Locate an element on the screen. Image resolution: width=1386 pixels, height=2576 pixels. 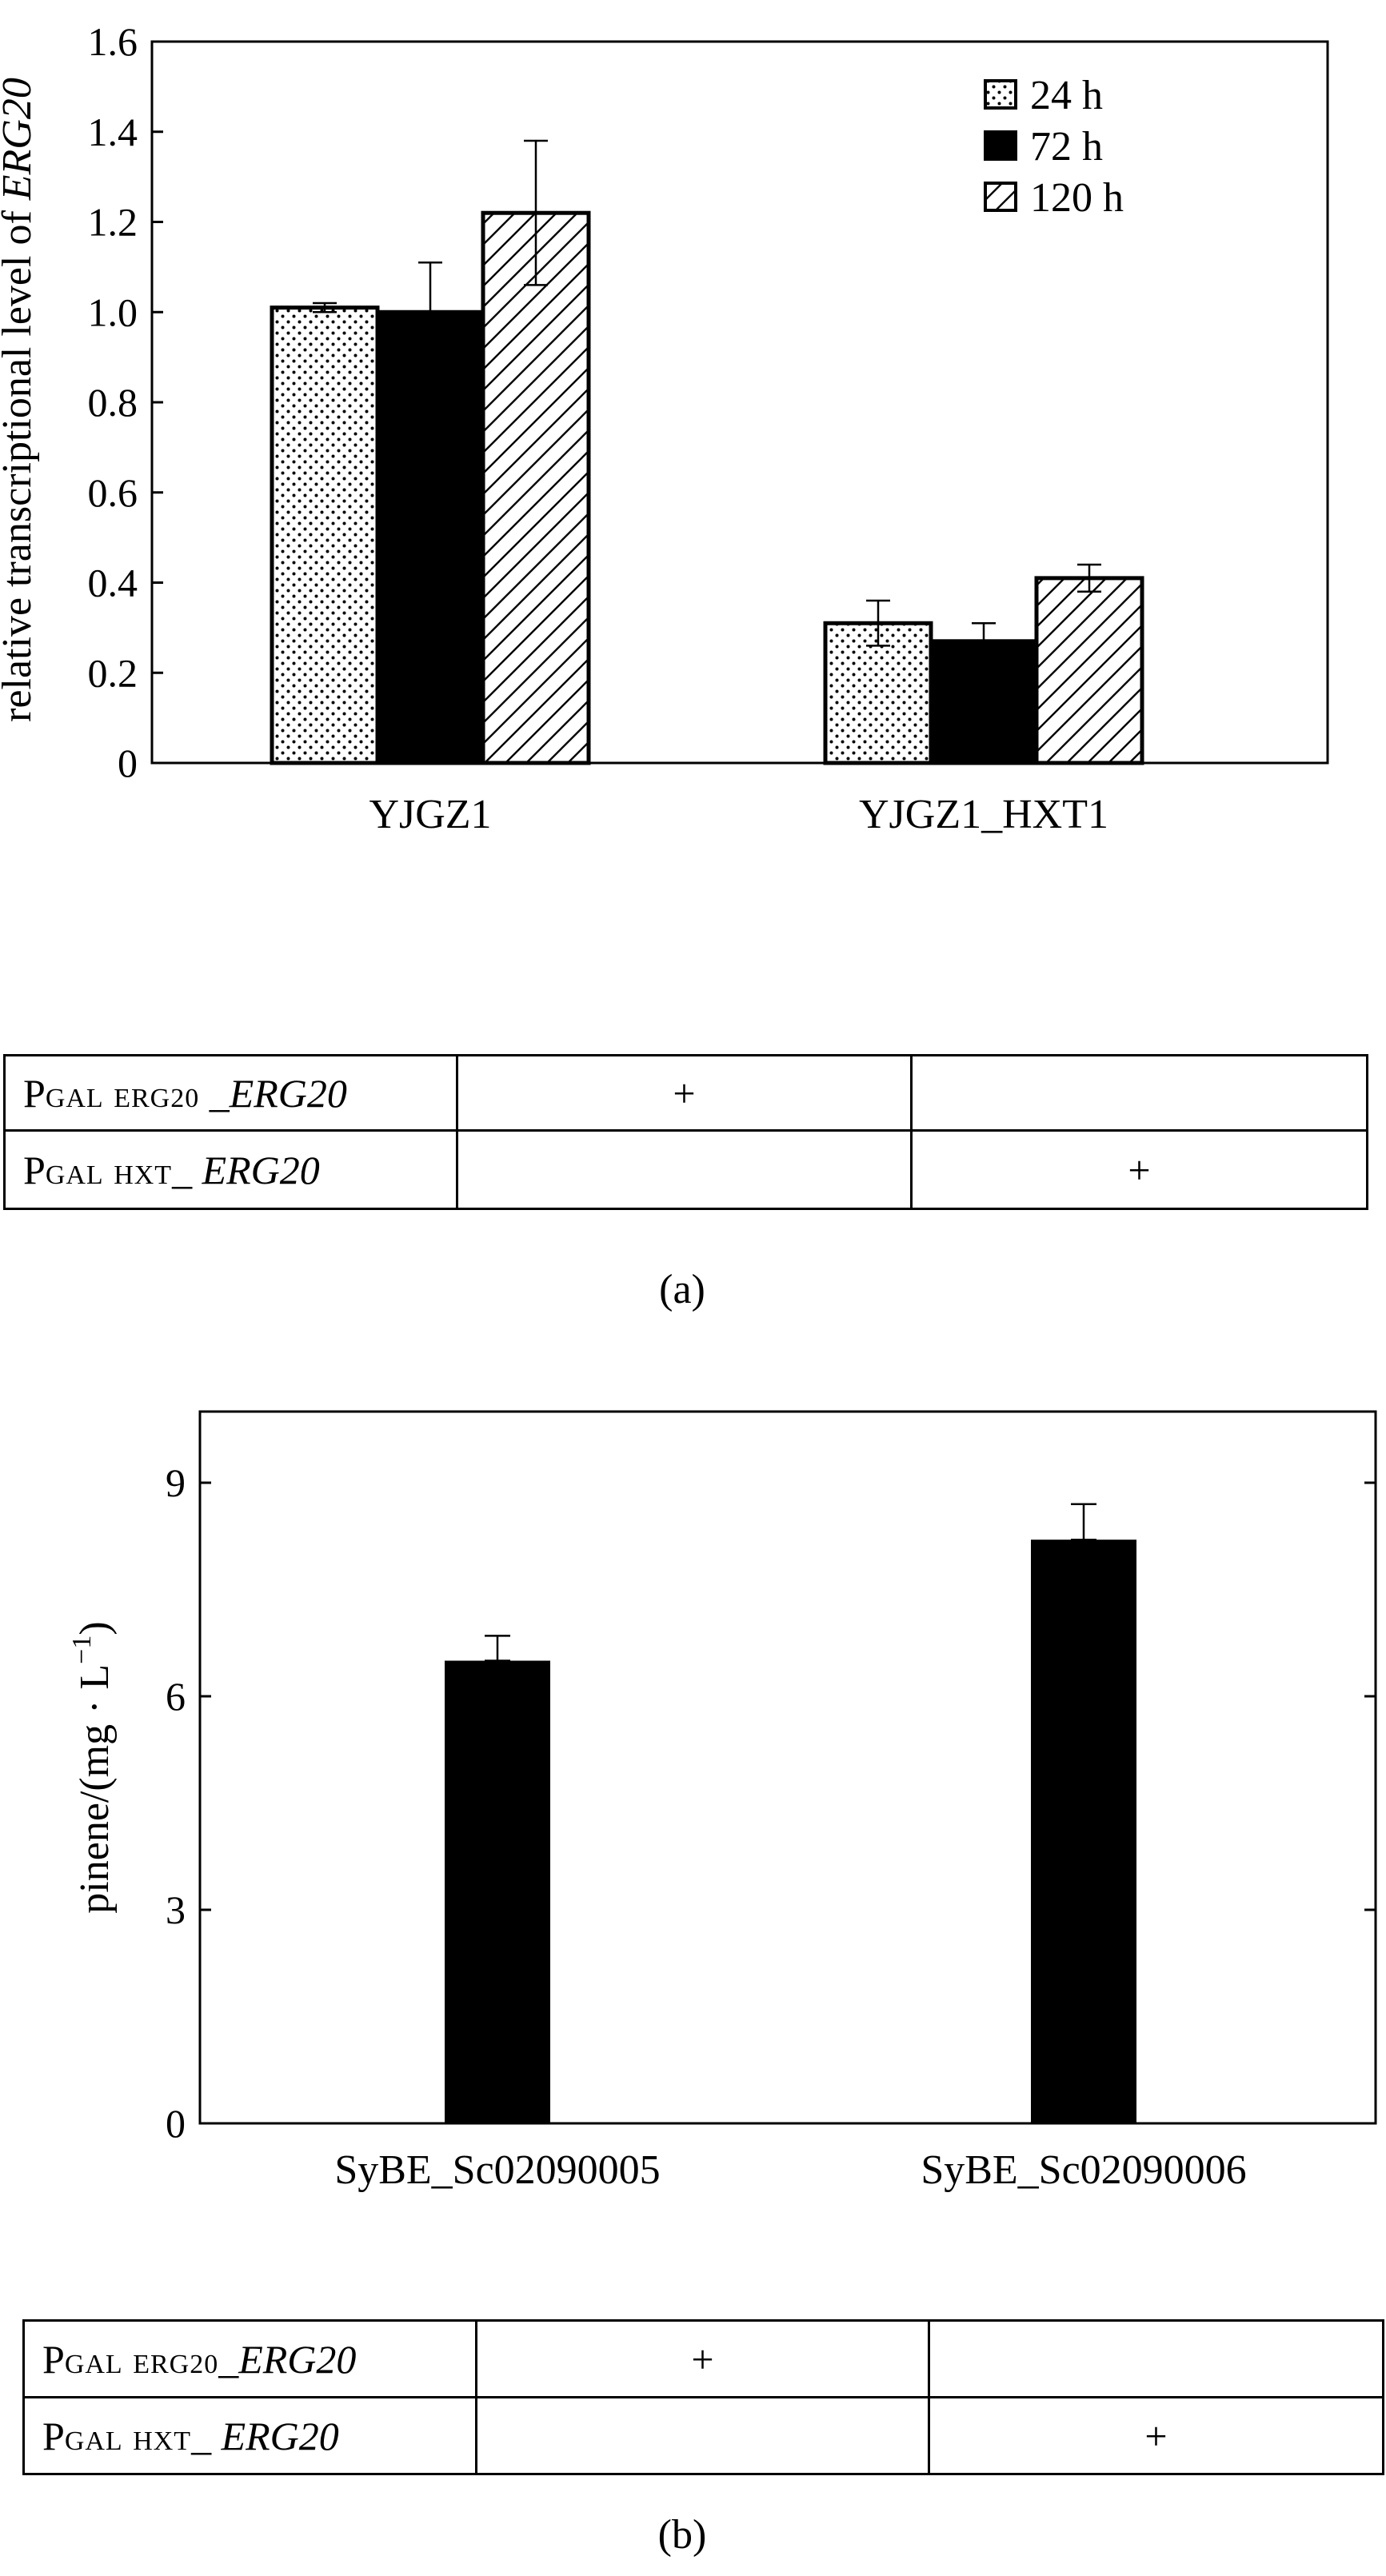
bar-24h is located at coordinates (325, 535).